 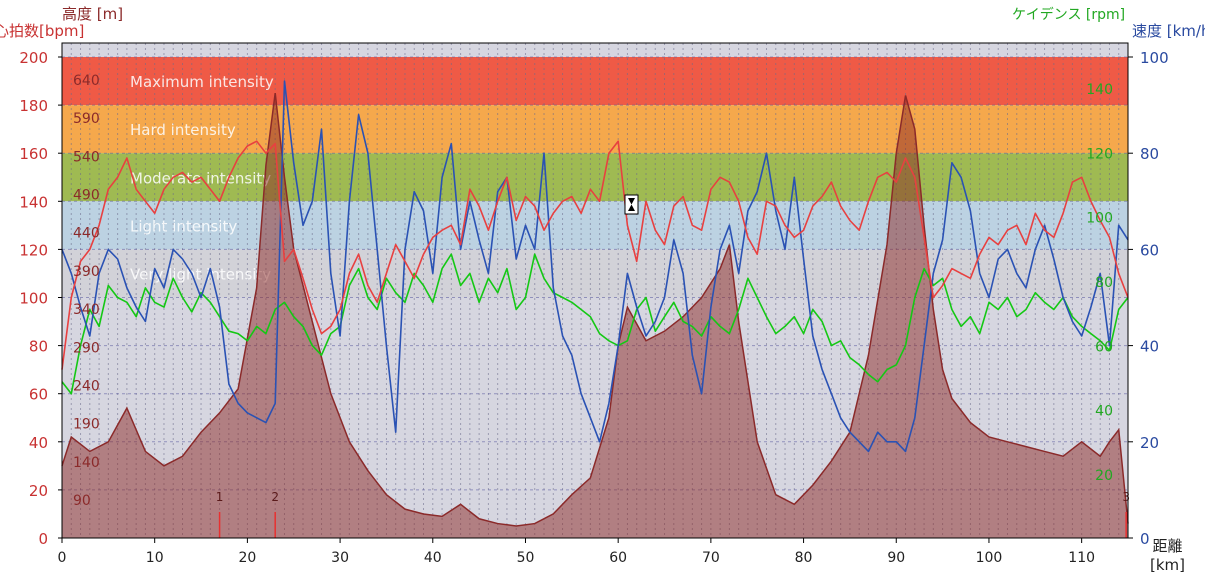 What do you see at coordinates (86, 348) in the screenshot?
I see `altitude-tick-label: 290` at bounding box center [86, 348].